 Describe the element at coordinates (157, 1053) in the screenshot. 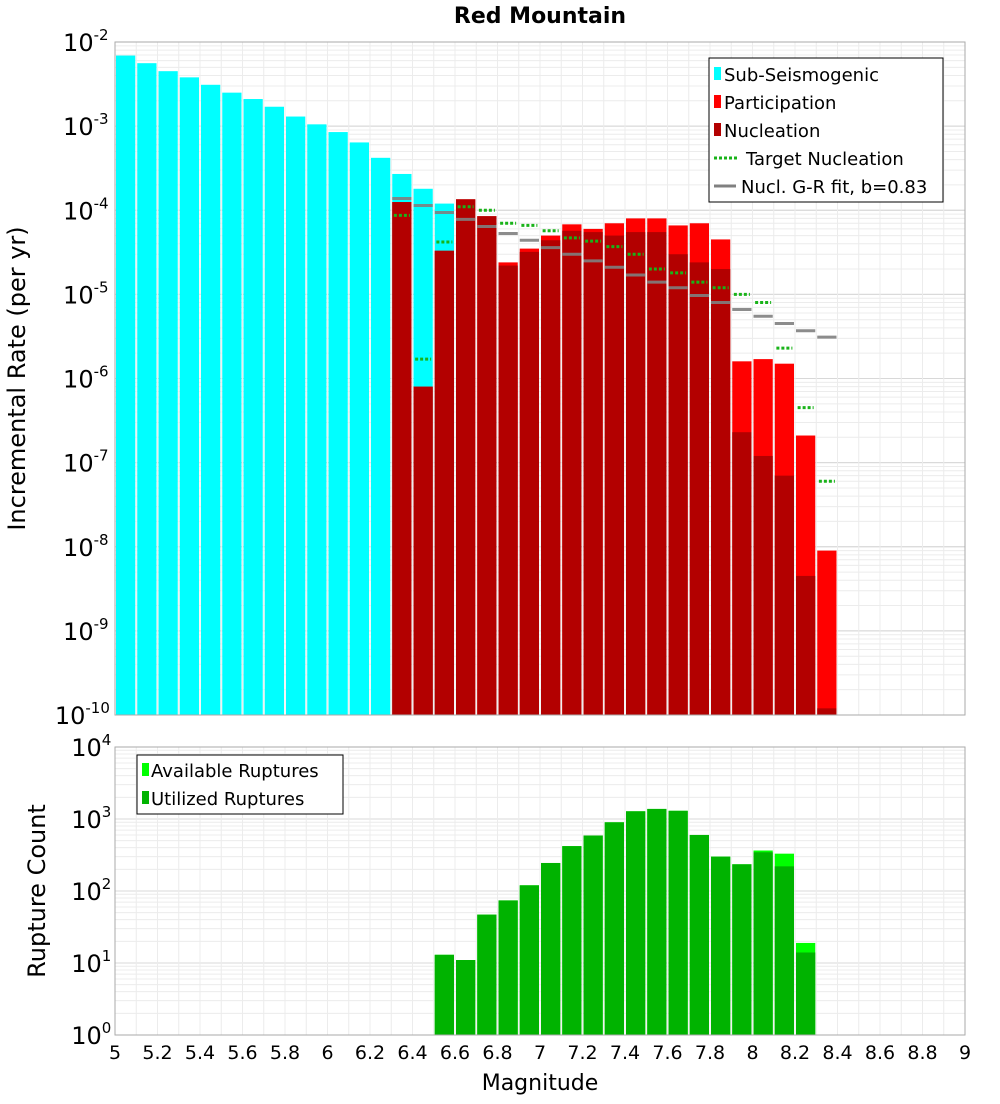

I see `x-tick-label: 5.2` at that location.